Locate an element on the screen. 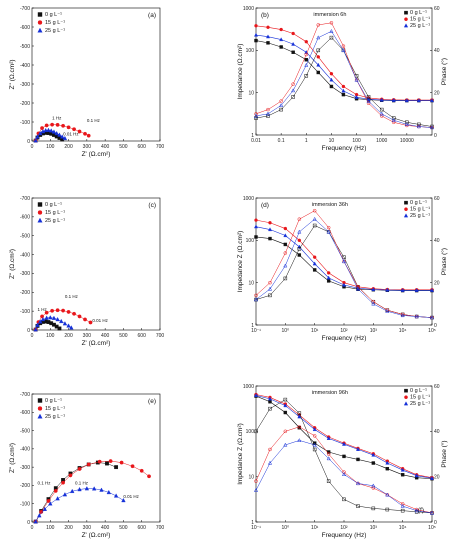  x-axis-label: Z' (Ω.cm²) is located at coordinates (96, 535).